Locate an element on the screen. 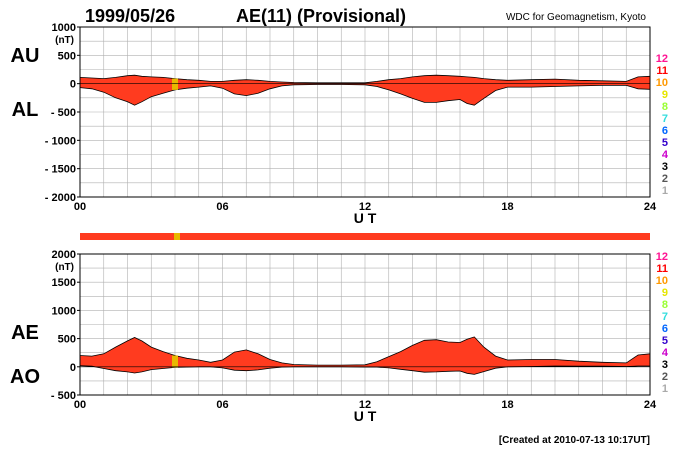 The width and height of the screenshot is (700, 450). y-tick-label: - 1000 is located at coordinates (60, 141).